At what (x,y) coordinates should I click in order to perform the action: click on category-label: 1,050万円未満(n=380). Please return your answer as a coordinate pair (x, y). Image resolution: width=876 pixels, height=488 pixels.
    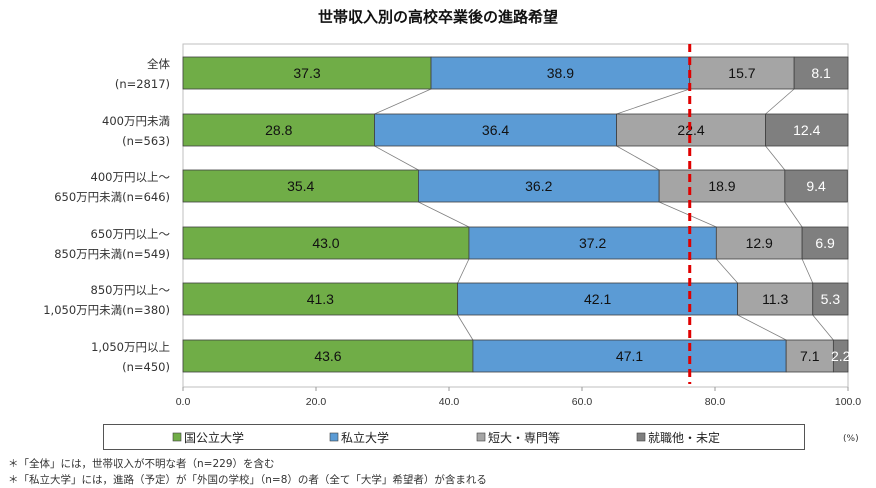
    Looking at the image, I should click on (106, 310).